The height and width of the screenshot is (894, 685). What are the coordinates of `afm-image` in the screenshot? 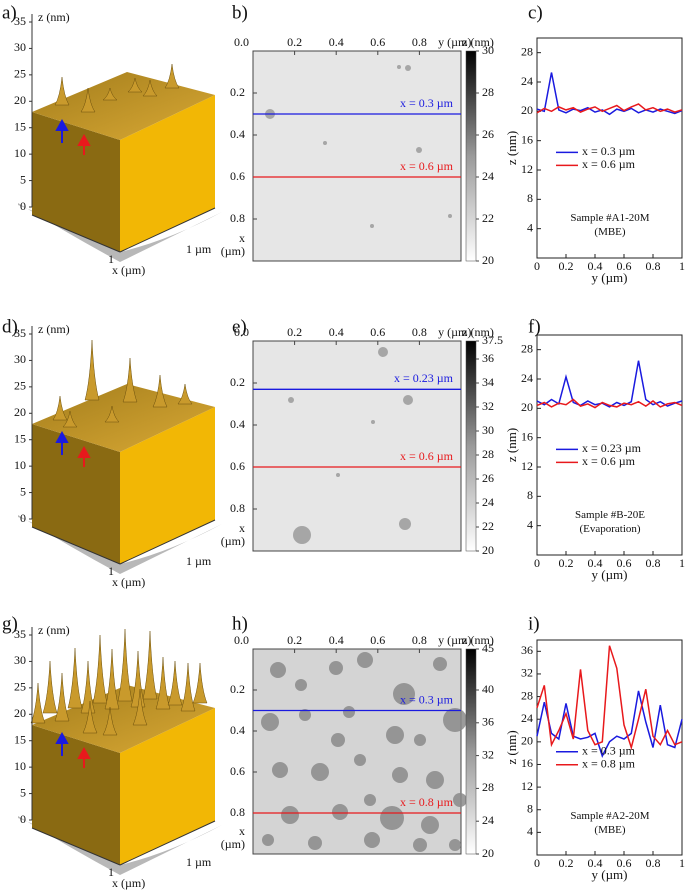 It's located at (357, 156).